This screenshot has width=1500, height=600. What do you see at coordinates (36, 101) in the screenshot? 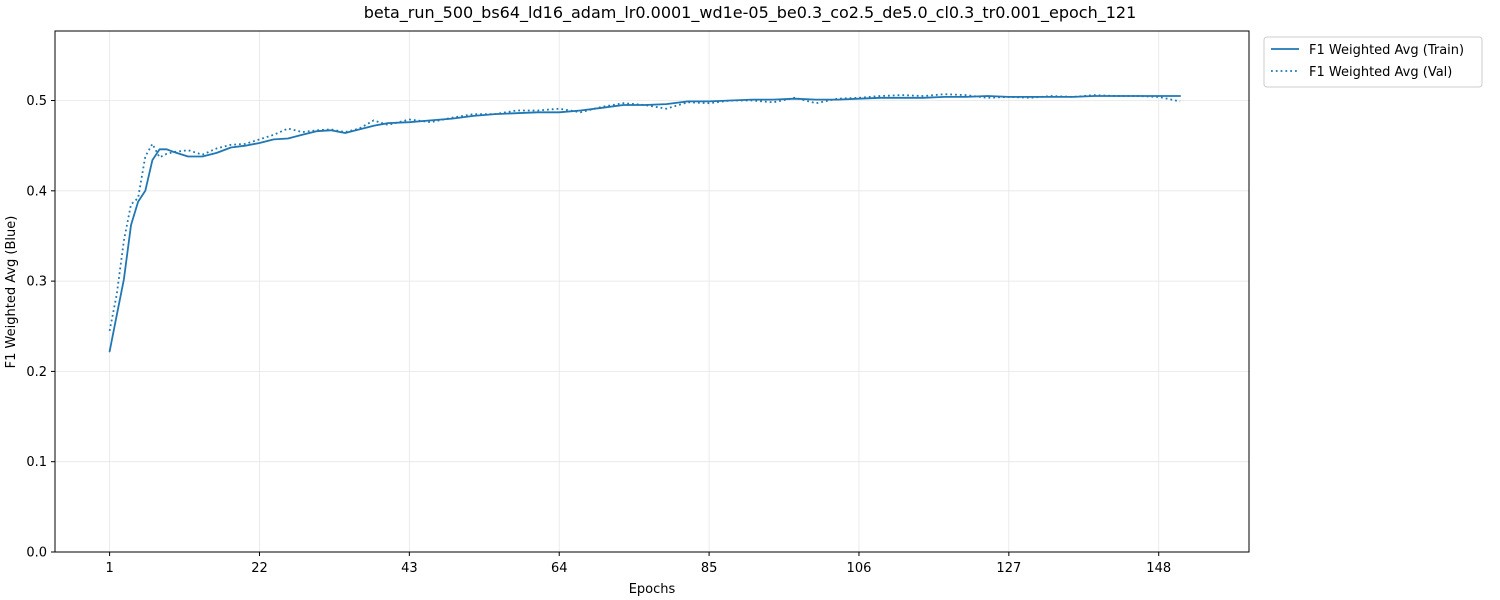
I see `y-tick-label: 0.5` at bounding box center [36, 101].